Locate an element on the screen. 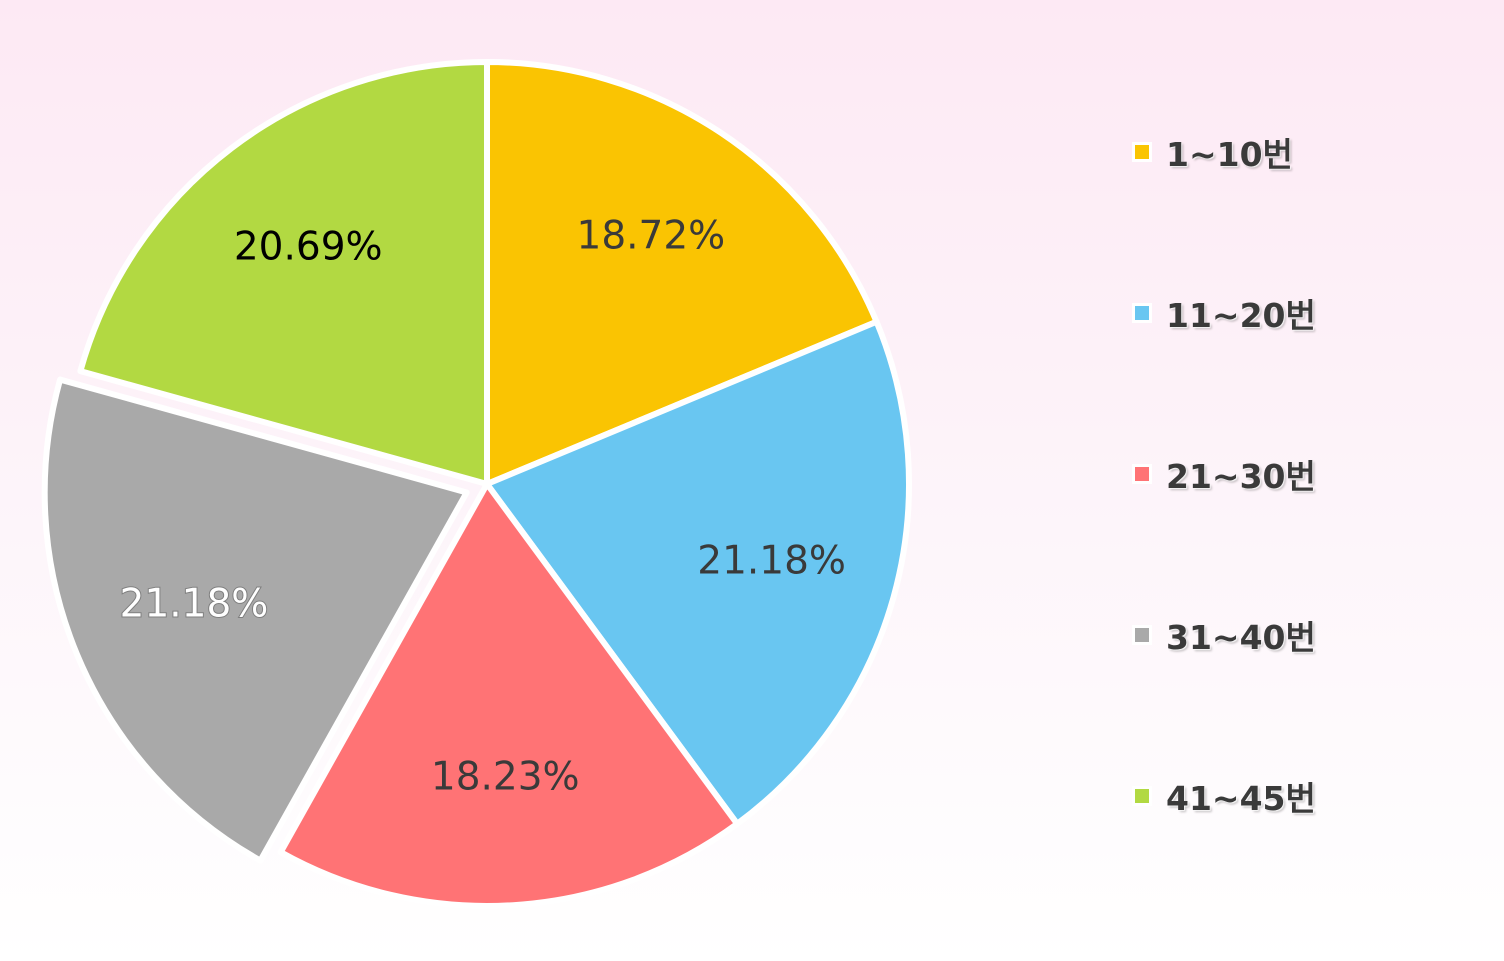 This screenshot has width=1504, height=961. slice-value-label: 18.23% is located at coordinates (505, 776).